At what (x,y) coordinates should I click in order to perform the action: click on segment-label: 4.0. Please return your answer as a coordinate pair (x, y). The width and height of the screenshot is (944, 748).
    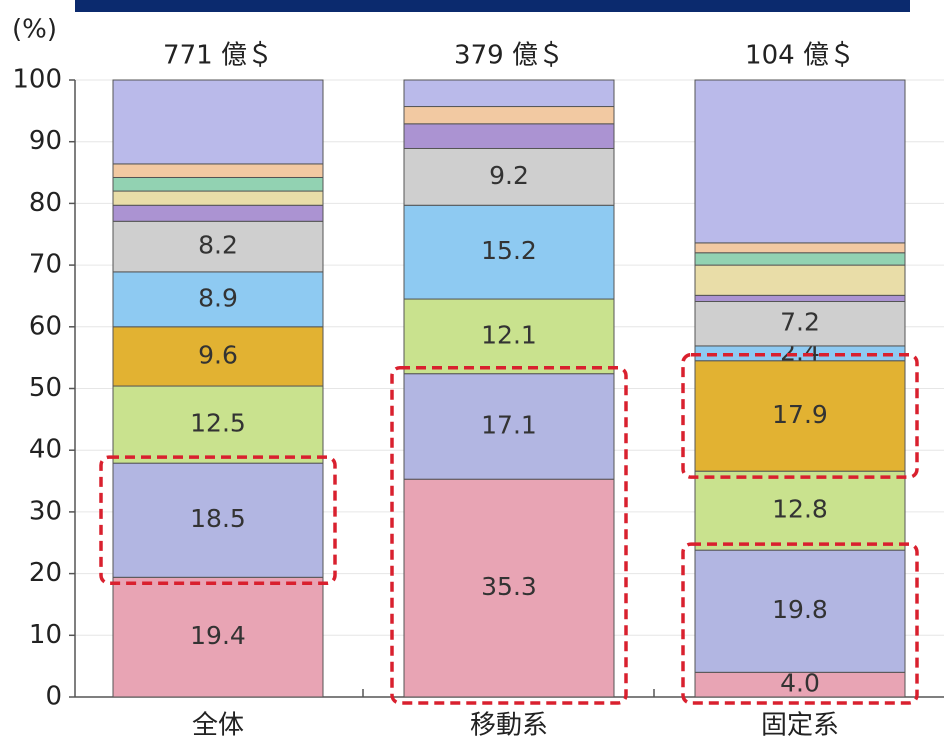
    Looking at the image, I should click on (800, 683).